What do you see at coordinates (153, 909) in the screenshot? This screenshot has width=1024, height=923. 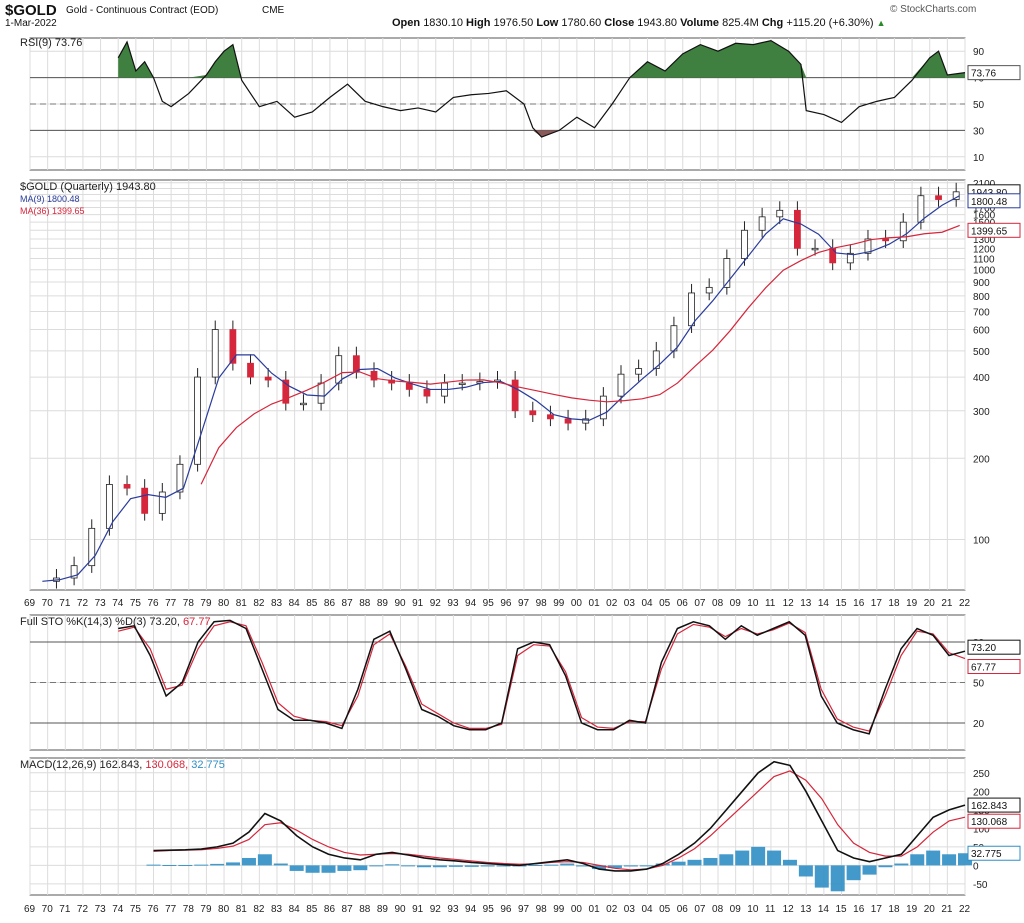 I see `x-axis-bottom-tick-label: 76` at bounding box center [153, 909].